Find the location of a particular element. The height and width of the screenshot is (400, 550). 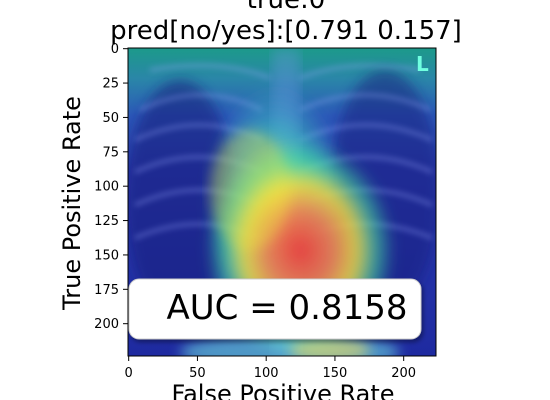

x-tick-label: 200 is located at coordinates (403, 373).